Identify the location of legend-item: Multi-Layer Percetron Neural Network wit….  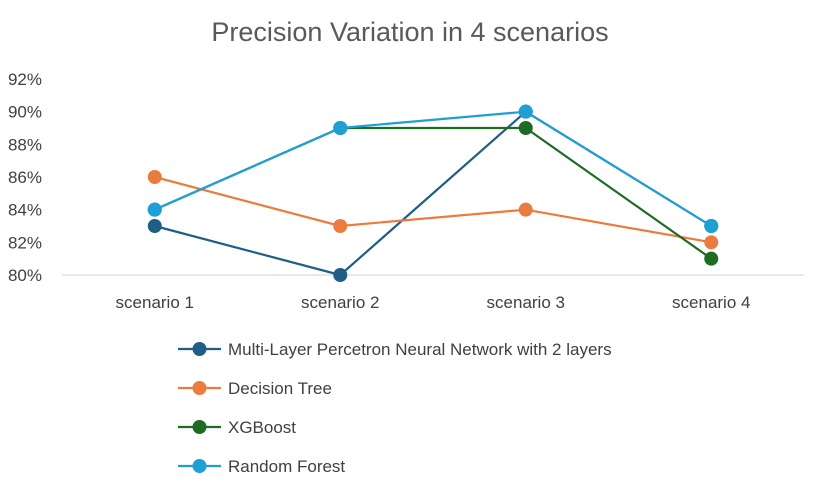
(395, 349).